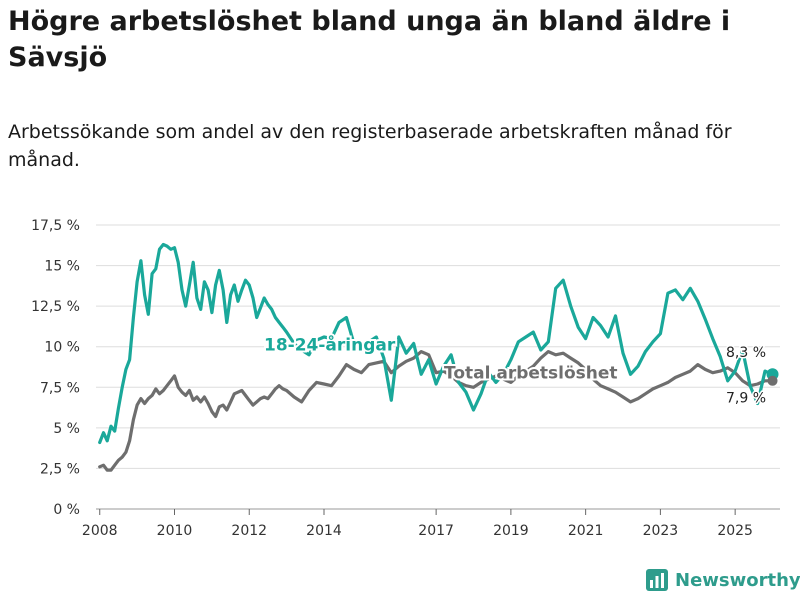 Image resolution: width=800 pixels, height=600 pixels. I want to click on y-tick-label: 7,5 %, so click(60, 388).